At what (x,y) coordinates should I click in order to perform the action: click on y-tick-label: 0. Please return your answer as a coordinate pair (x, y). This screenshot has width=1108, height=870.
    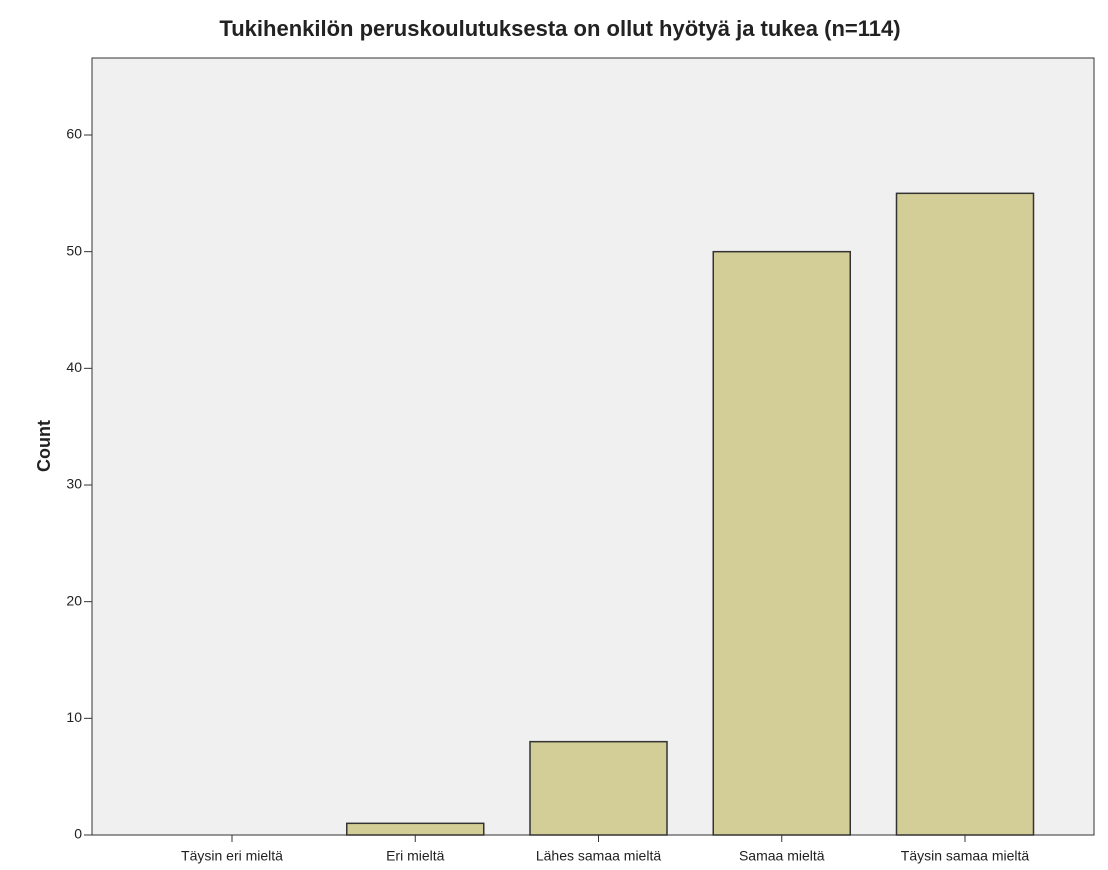
    Looking at the image, I should click on (78, 834).